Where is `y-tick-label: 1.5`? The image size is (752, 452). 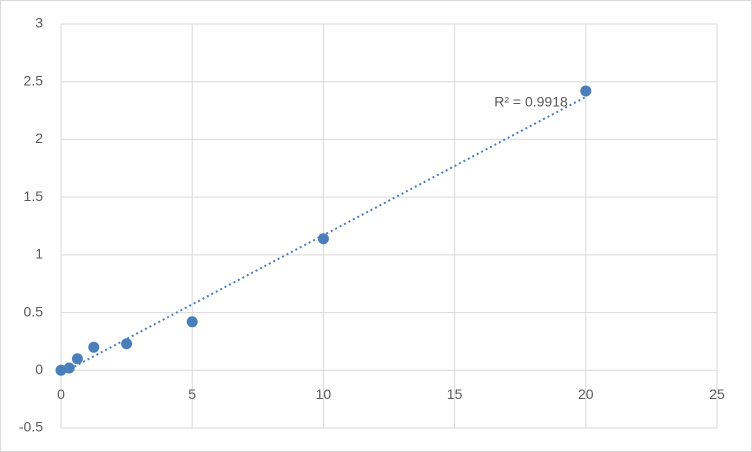
y-tick-label: 1.5 is located at coordinates (34, 196).